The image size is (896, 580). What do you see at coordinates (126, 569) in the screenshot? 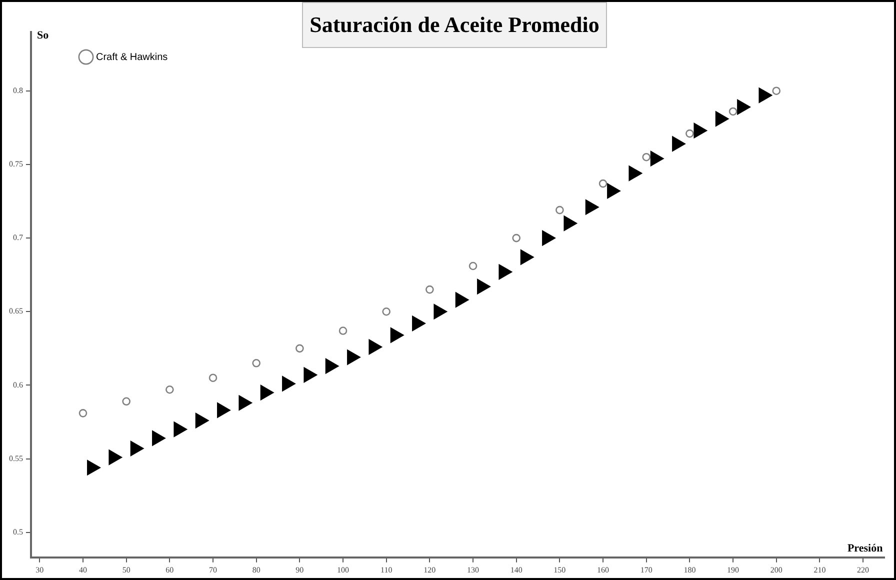
I see `x-tick-label: 50` at bounding box center [126, 569].